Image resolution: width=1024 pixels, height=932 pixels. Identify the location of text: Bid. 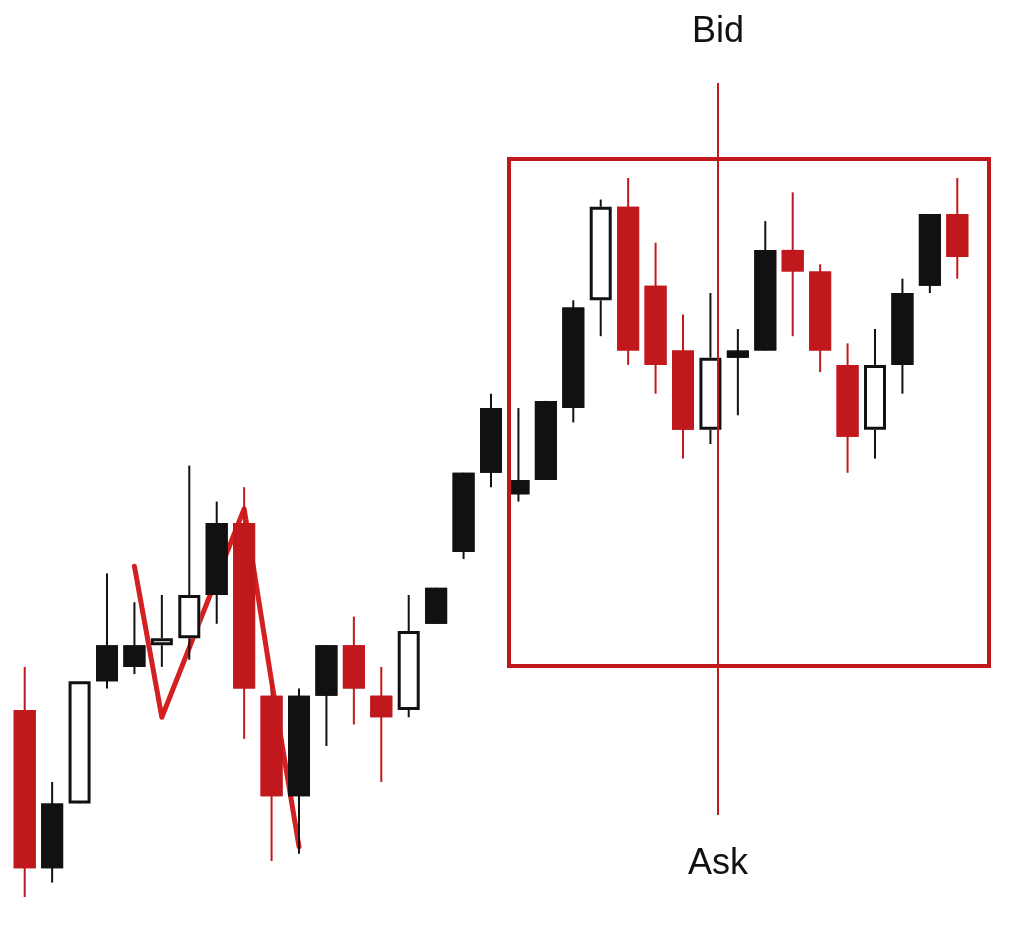
(718, 29).